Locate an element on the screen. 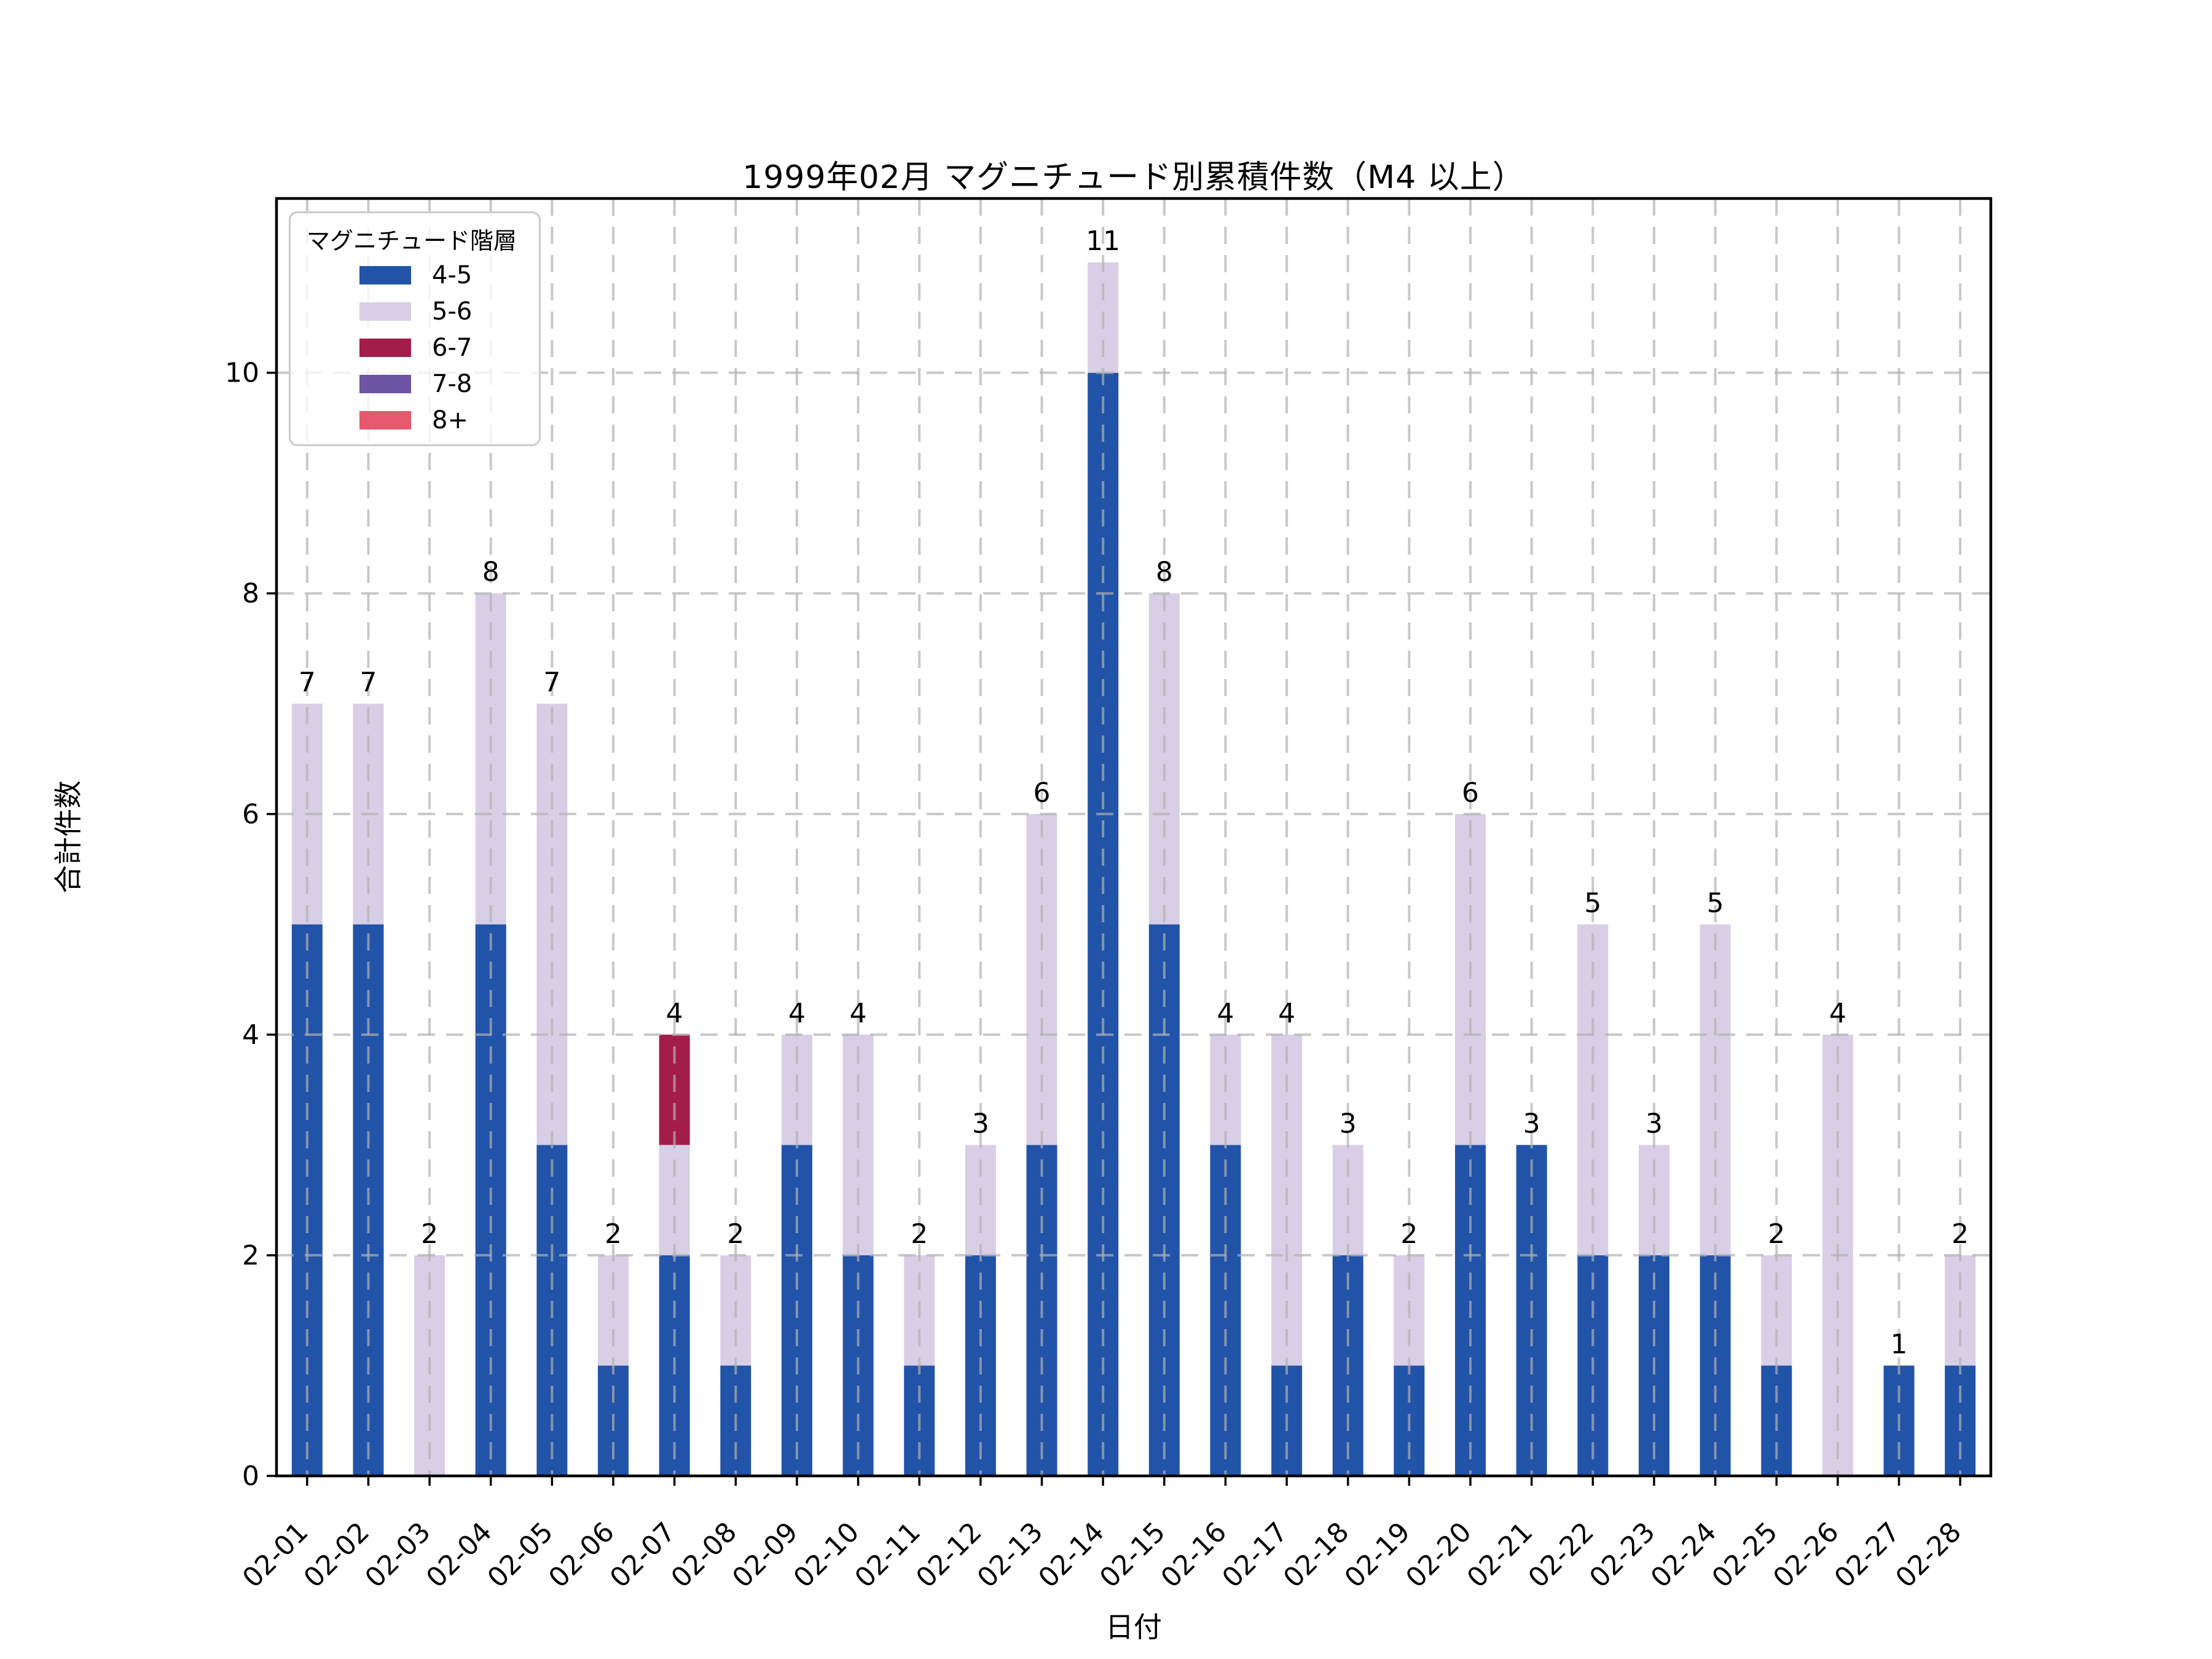 The height and width of the screenshot is (1659, 2212). x-tick-label: 02-10 is located at coordinates (826, 1555).